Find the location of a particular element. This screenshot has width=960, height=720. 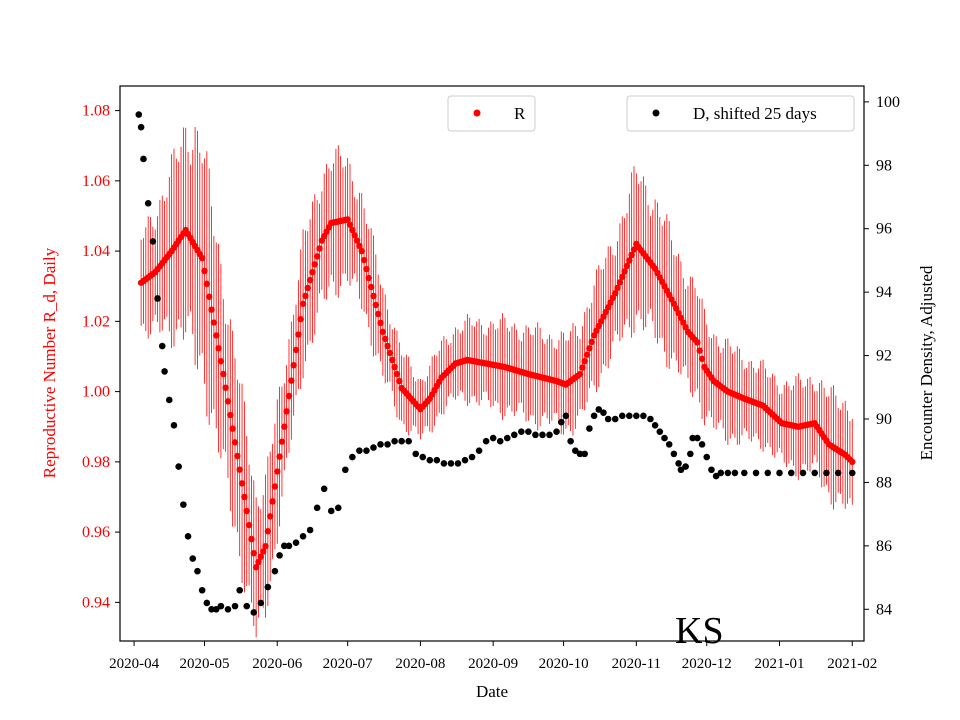

y-right-tick-label: 84 is located at coordinates (884, 609).